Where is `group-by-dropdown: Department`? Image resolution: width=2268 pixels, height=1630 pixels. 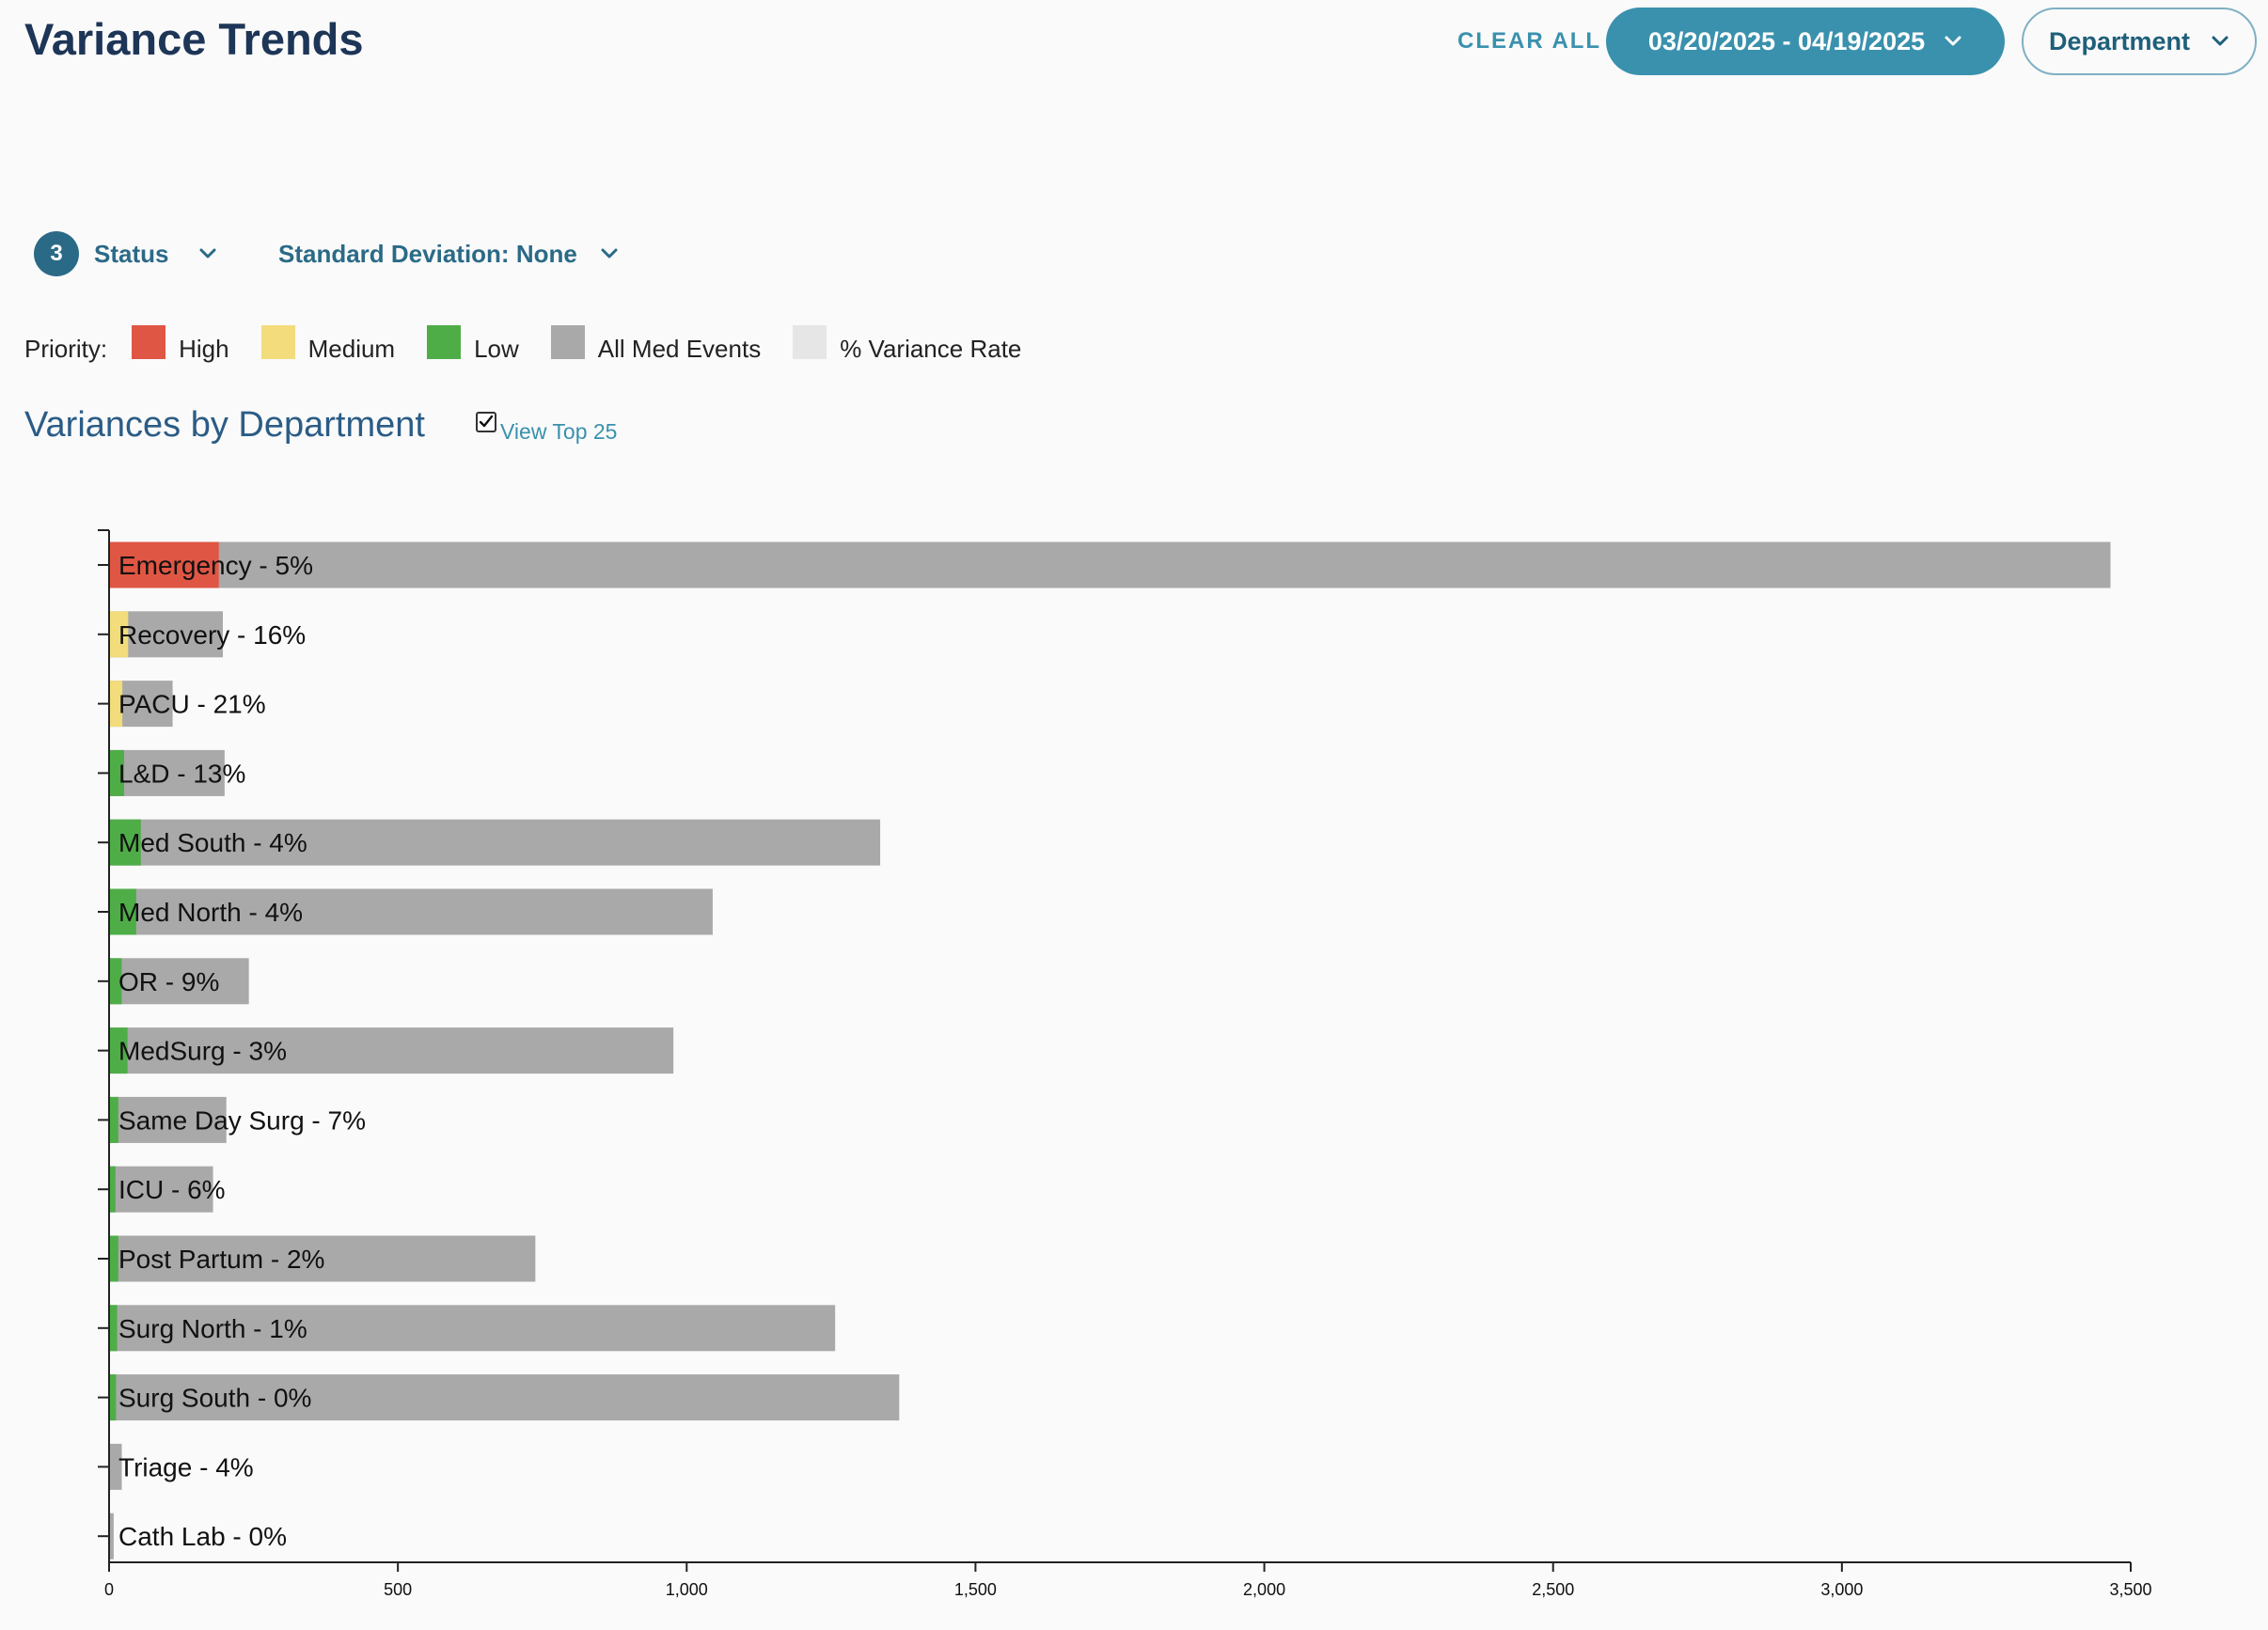 group-by-dropdown: Department is located at coordinates (2139, 42).